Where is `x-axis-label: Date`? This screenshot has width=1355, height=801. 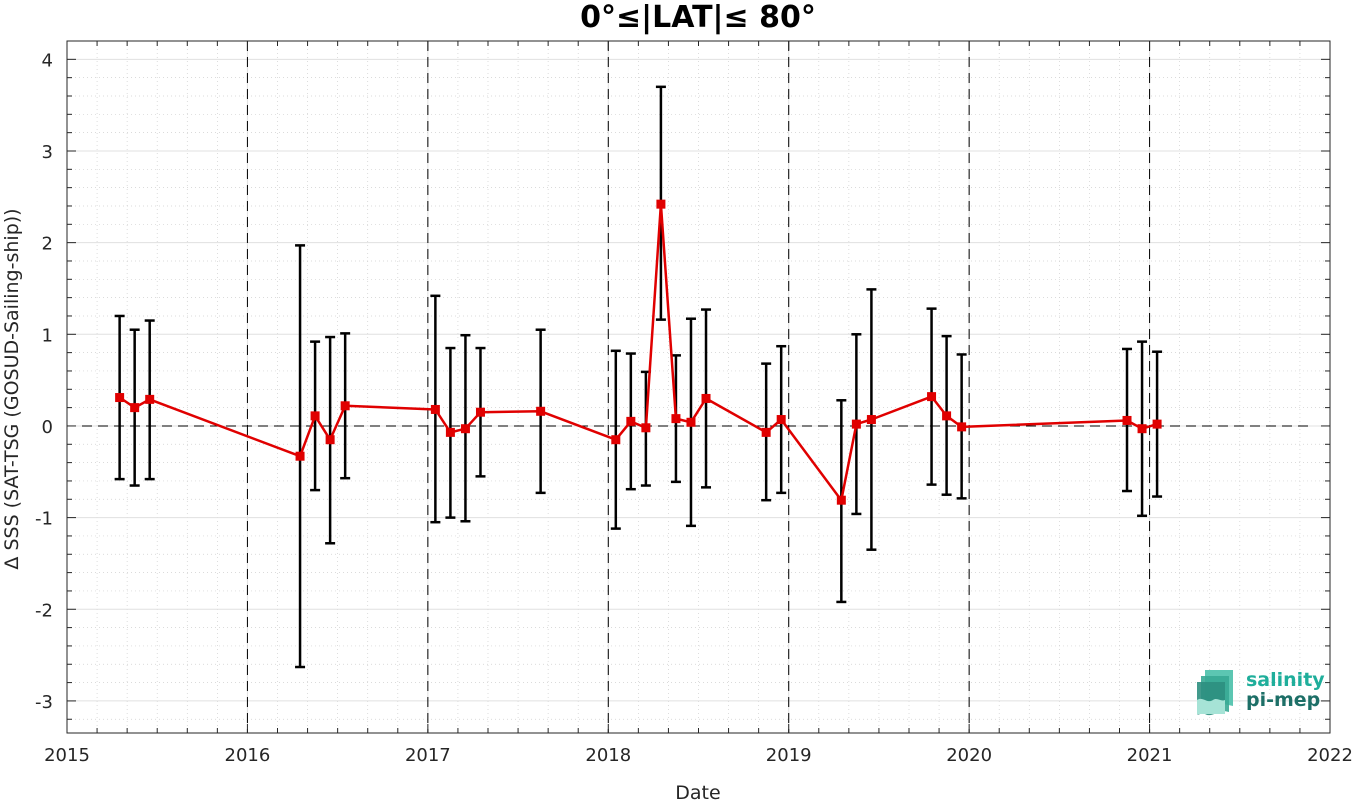 x-axis-label: Date is located at coordinates (697, 791).